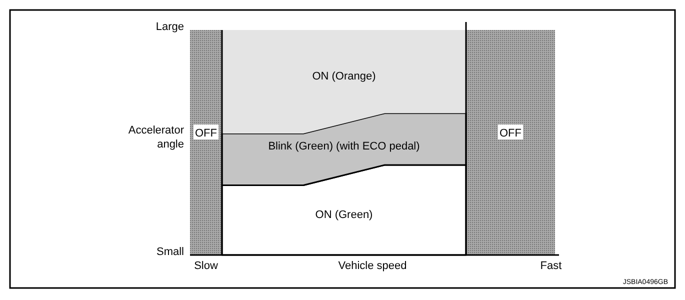  Describe the element at coordinates (551, 266) in the screenshot. I see `text: Fast` at that location.